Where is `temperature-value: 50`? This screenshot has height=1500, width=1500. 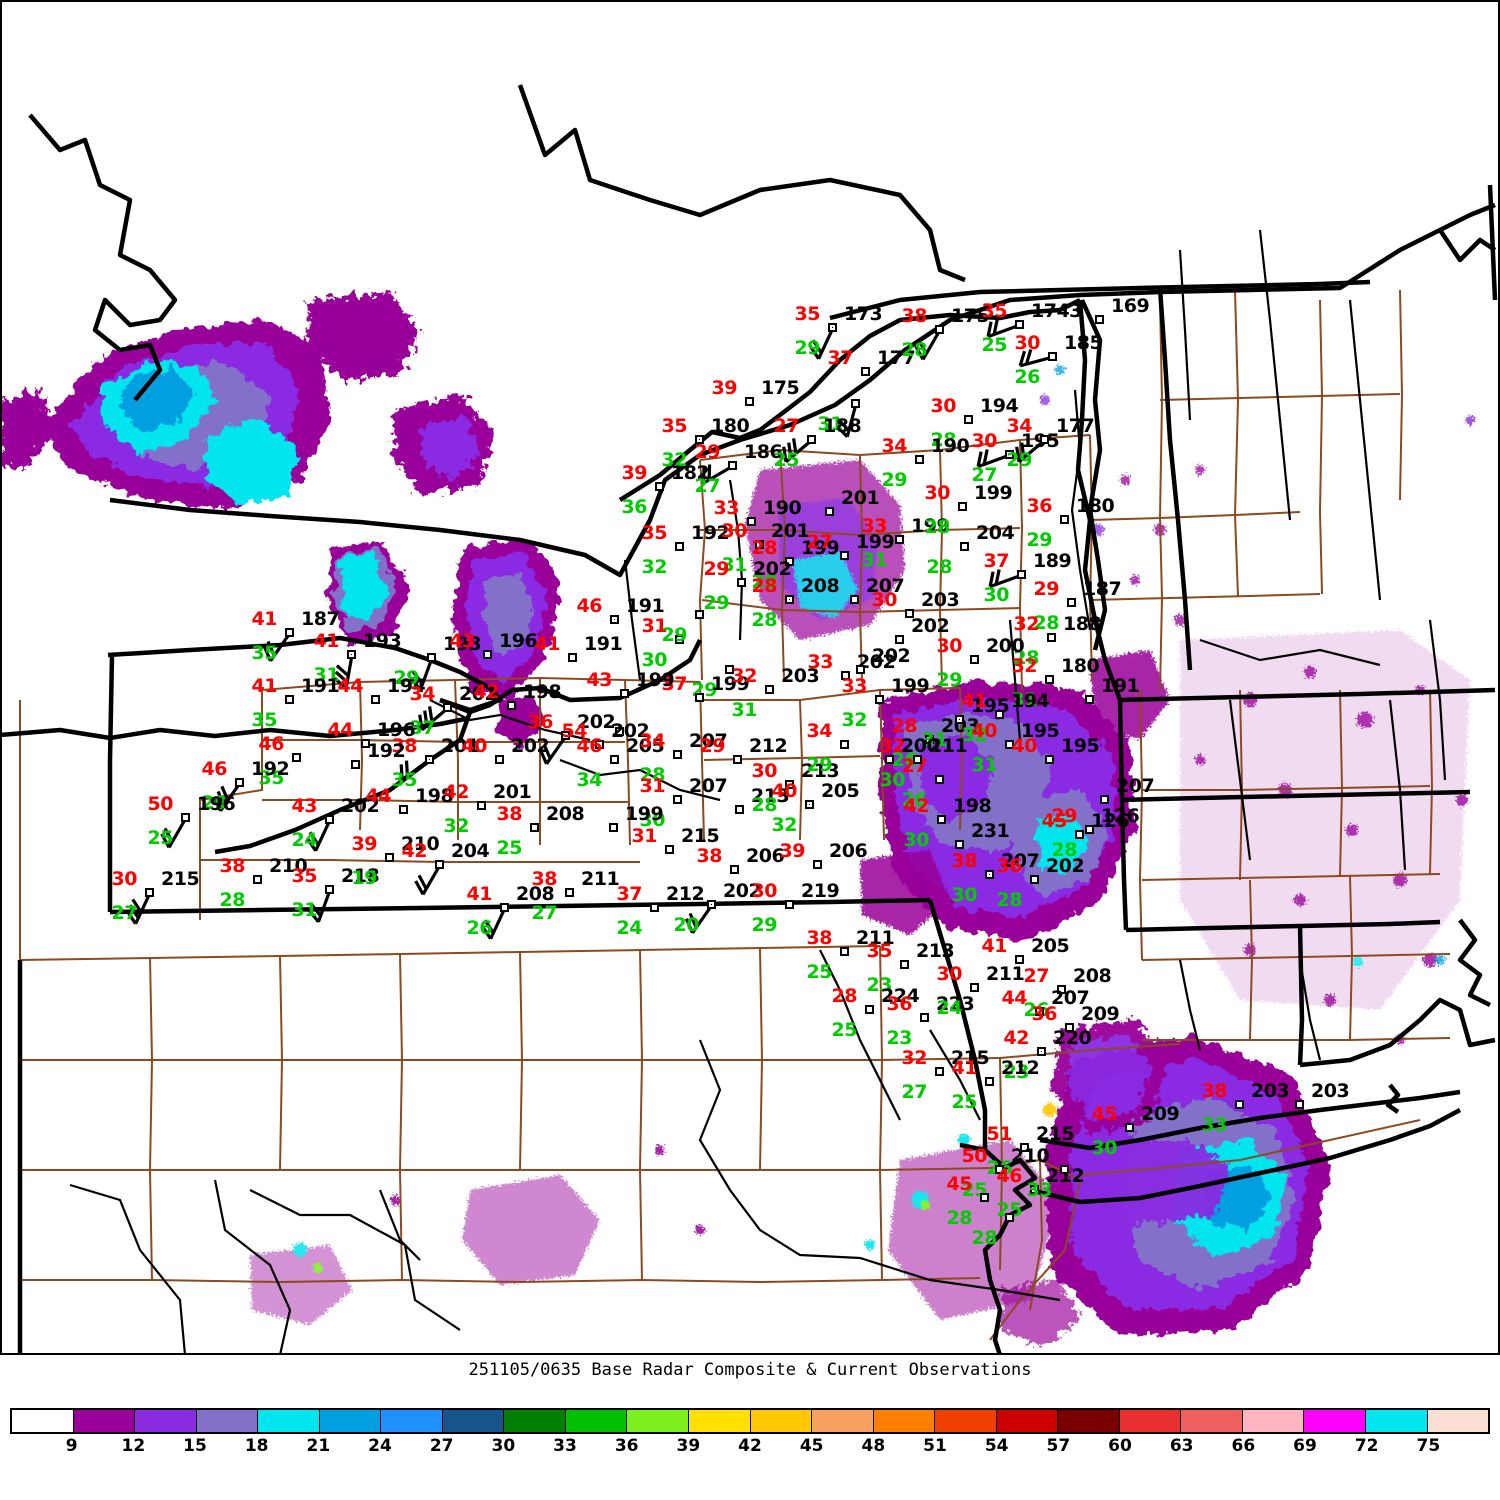 temperature-value: 50 is located at coordinates (160, 804).